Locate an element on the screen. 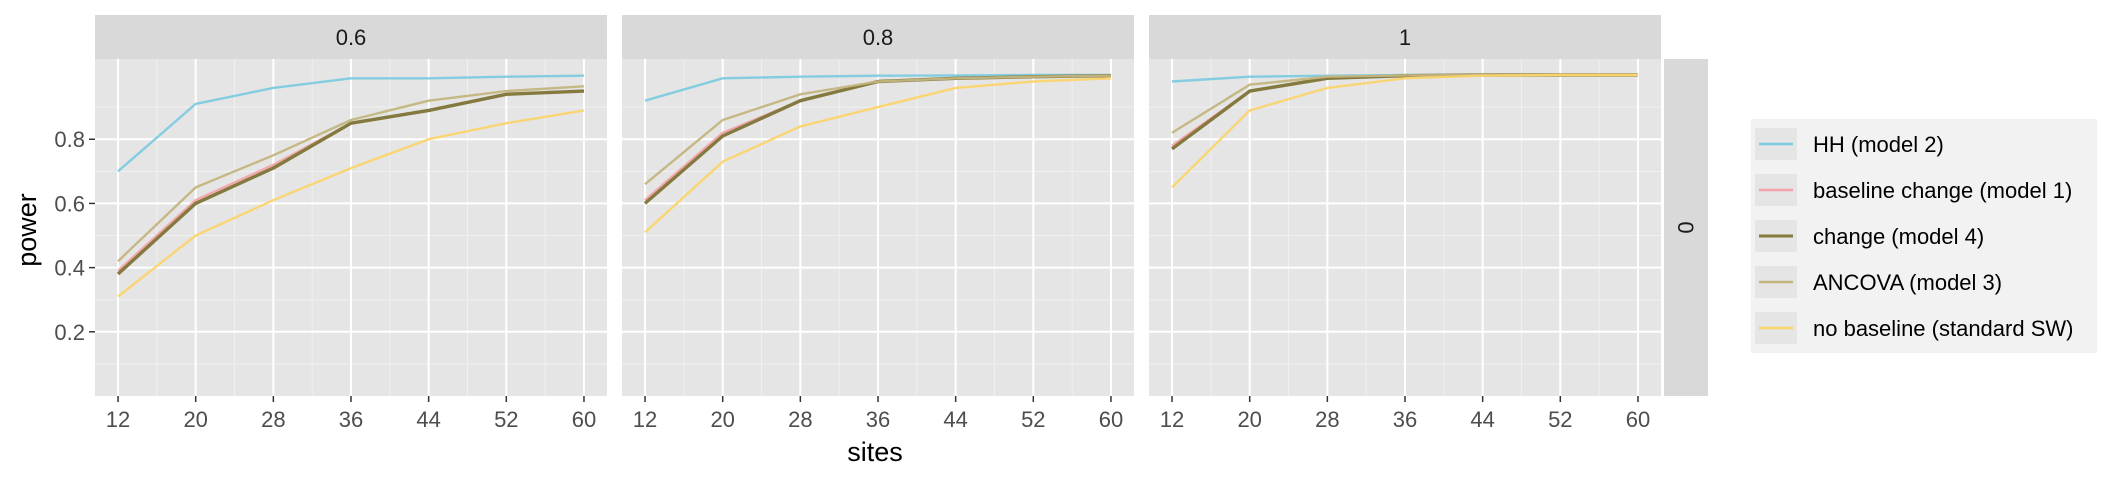  legend-background is located at coordinates (1924, 236).